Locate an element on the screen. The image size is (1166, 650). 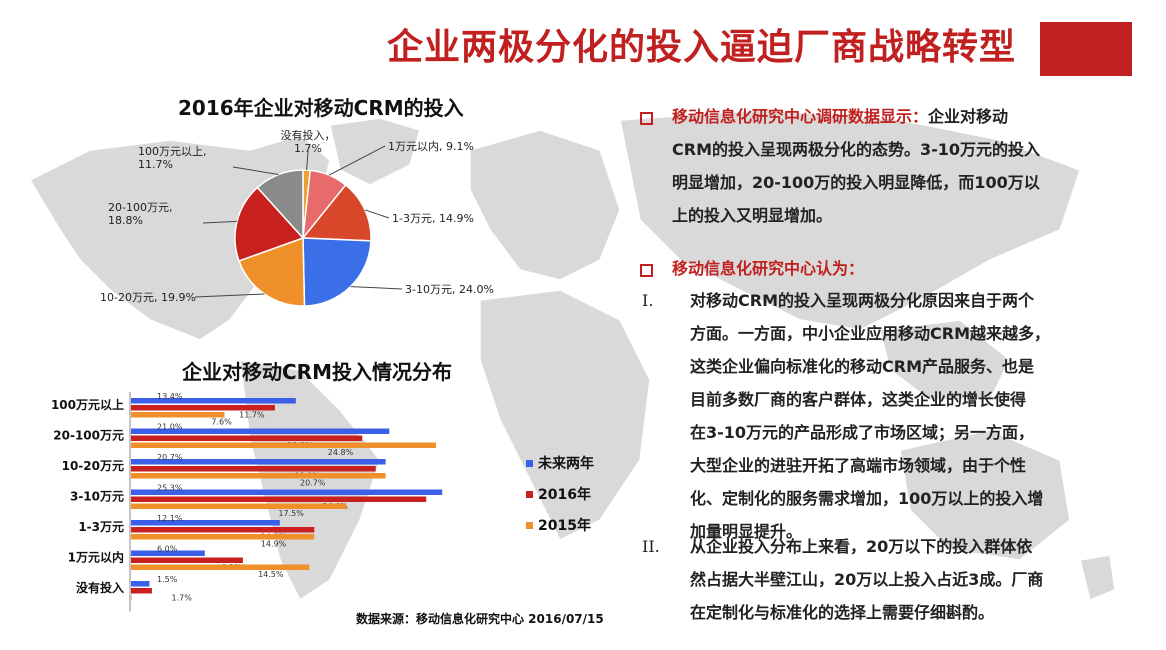
item1-line: 方面。一方面，中小企业应用移动CRM越来越多， is located at coordinates (870, 333).